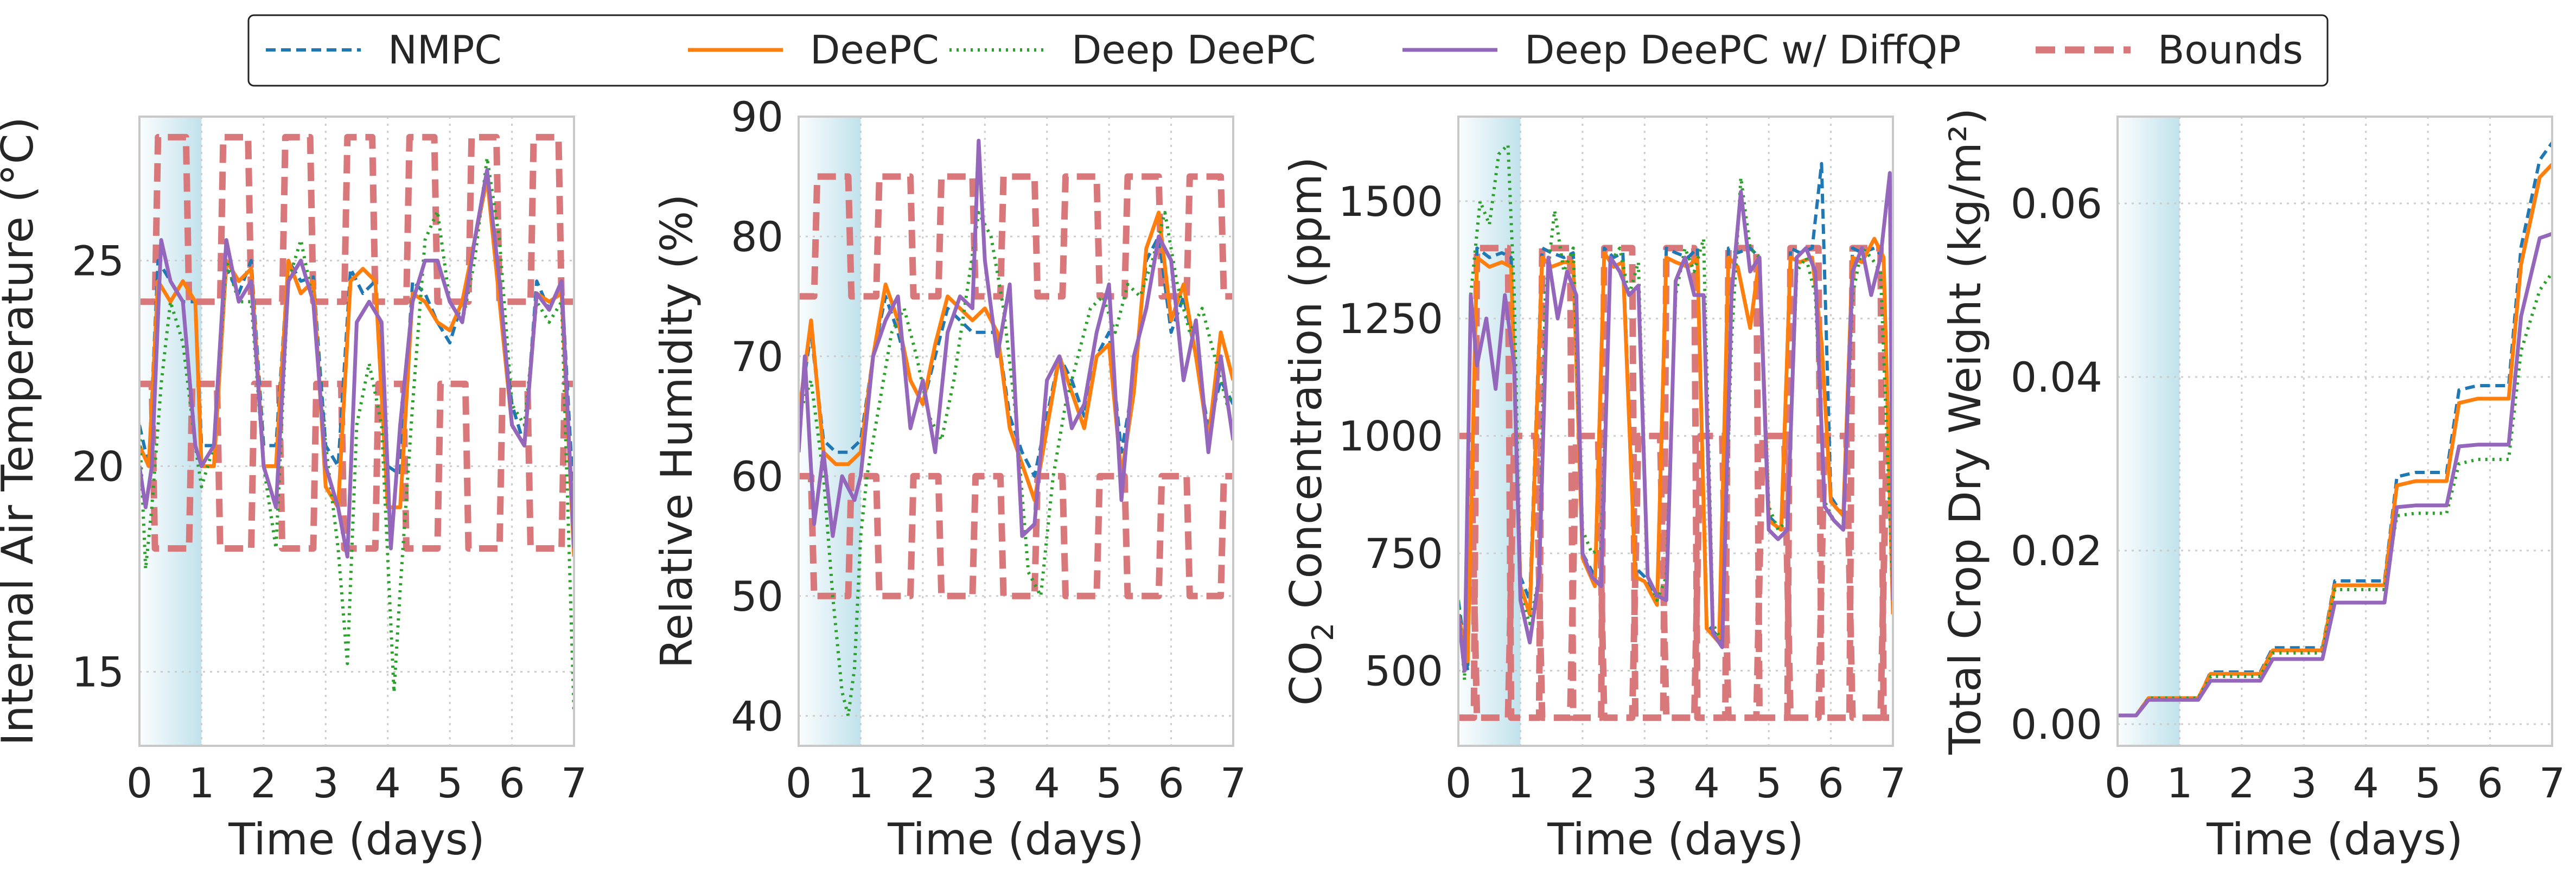 The image size is (2576, 876). Describe the element at coordinates (1403, 553) in the screenshot. I see `y-tick-label: 750` at that location.